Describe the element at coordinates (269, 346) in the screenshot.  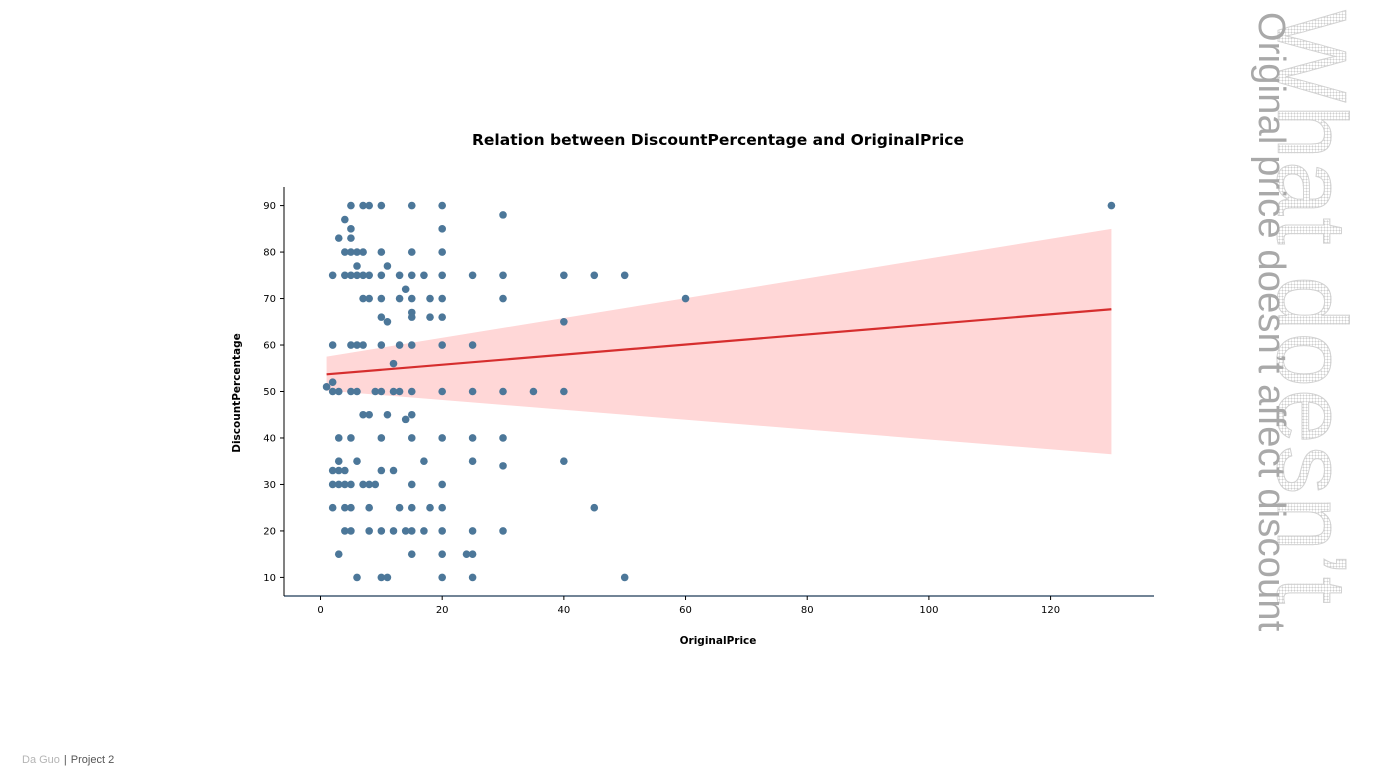
I see `y-tick-label: 60` at that location.